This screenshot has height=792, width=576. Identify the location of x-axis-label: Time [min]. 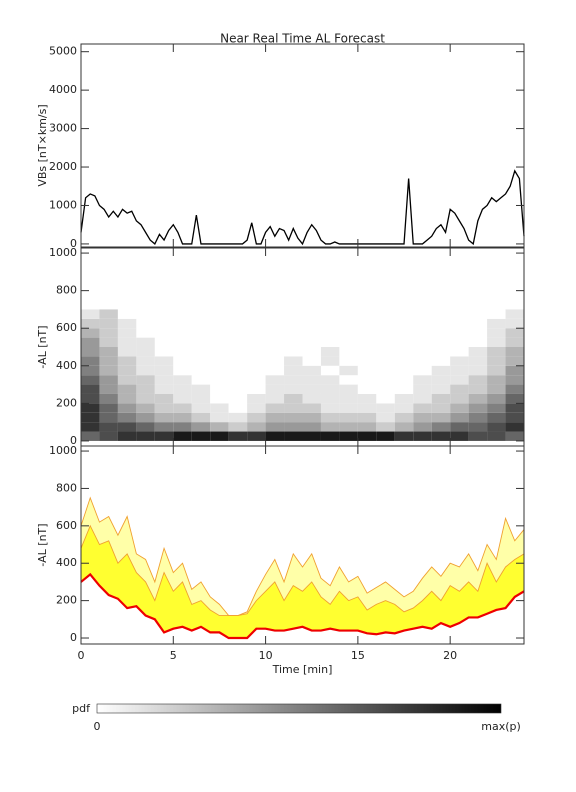
(302, 669).